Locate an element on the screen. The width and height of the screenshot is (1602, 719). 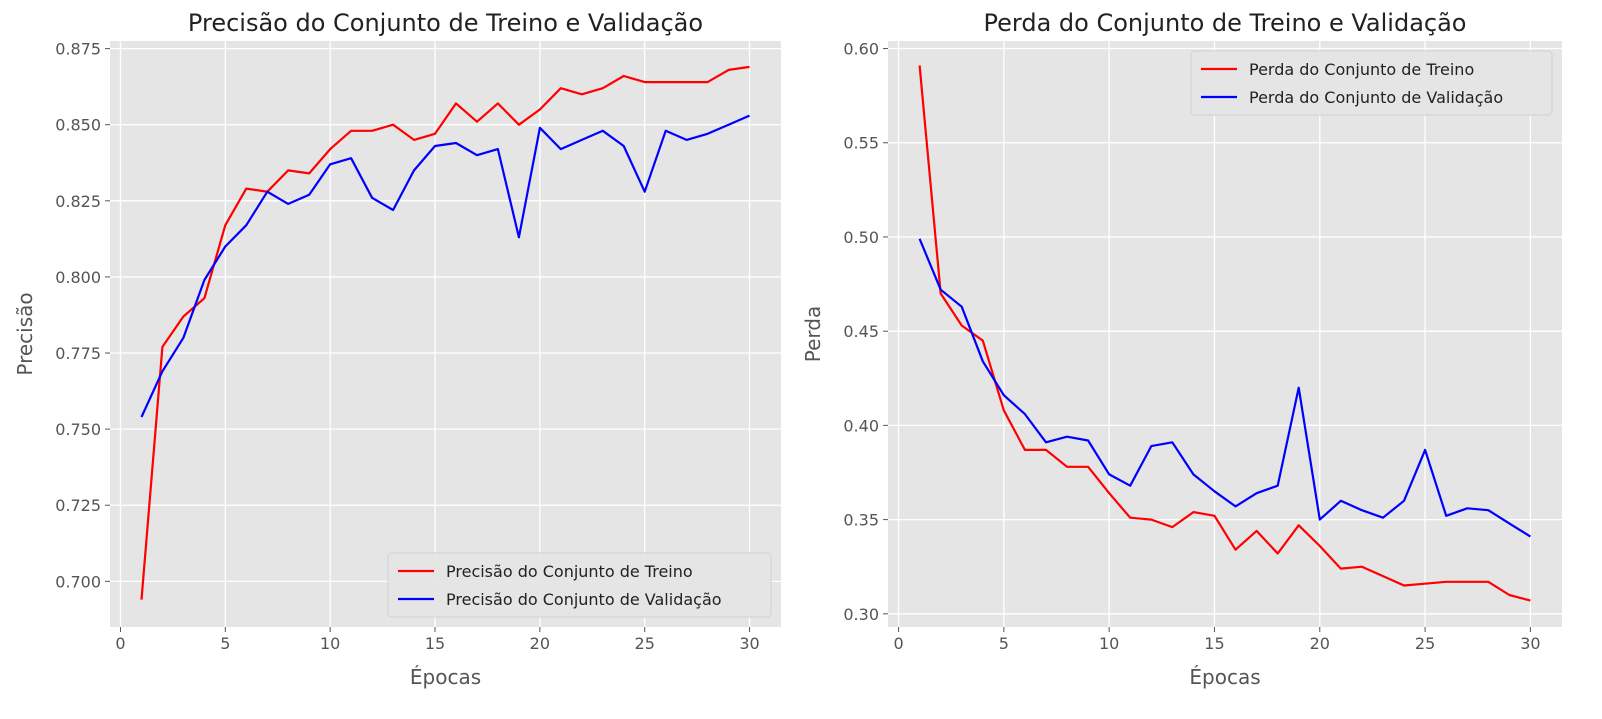
accuracy-x-tick-label: 20 is located at coordinates (540, 643).